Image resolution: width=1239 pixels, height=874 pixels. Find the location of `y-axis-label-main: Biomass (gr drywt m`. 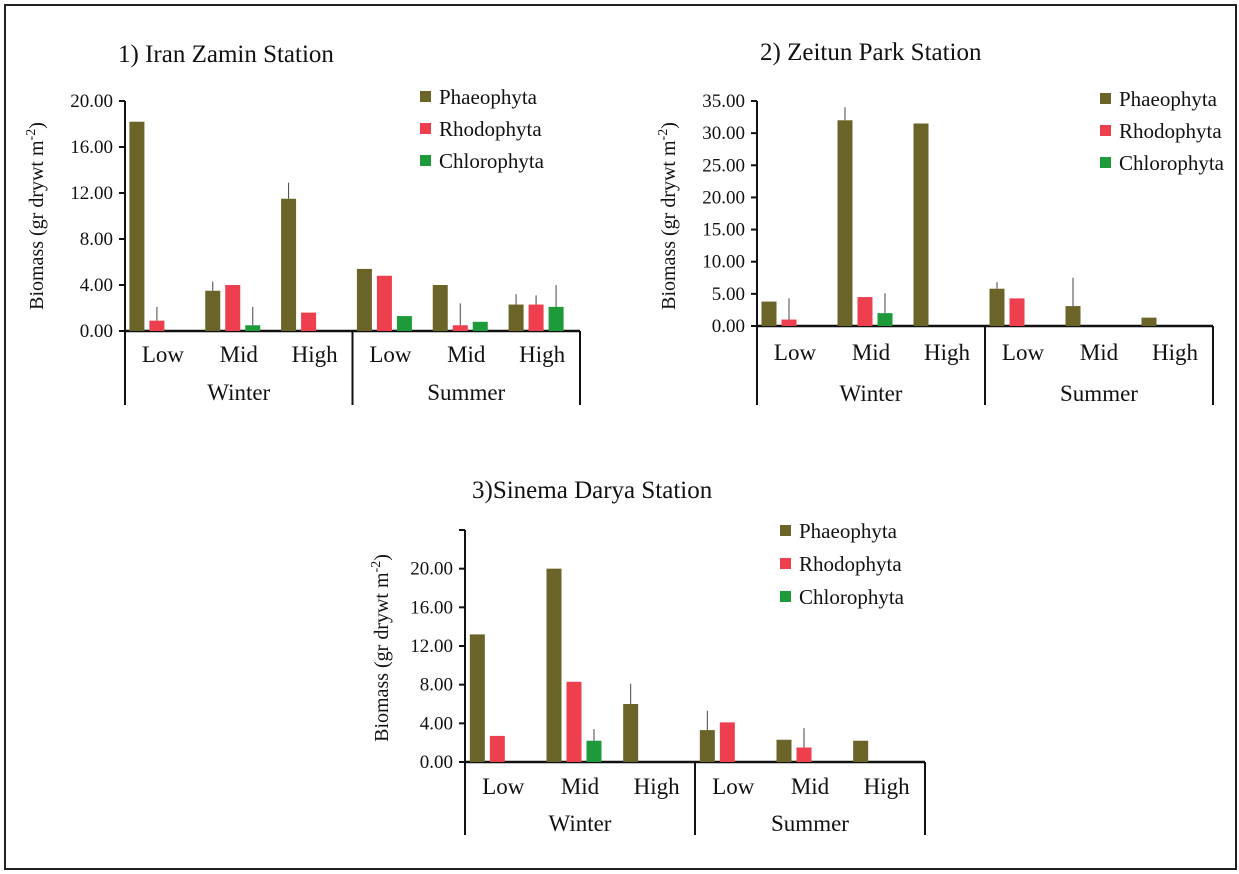

y-axis-label-main: Biomass (gr drywt m is located at coordinates (669, 225).